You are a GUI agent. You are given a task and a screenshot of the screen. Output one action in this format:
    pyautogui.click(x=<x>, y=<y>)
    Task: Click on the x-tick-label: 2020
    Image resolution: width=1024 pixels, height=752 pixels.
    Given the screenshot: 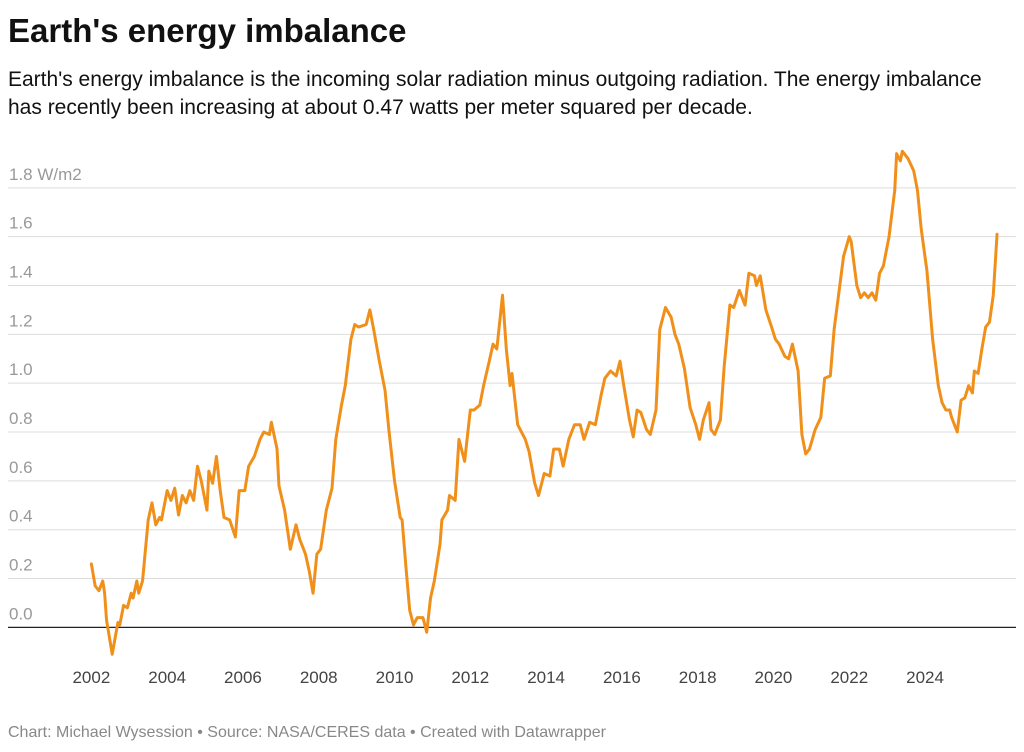 What is the action you would take?
    pyautogui.click(x=774, y=677)
    